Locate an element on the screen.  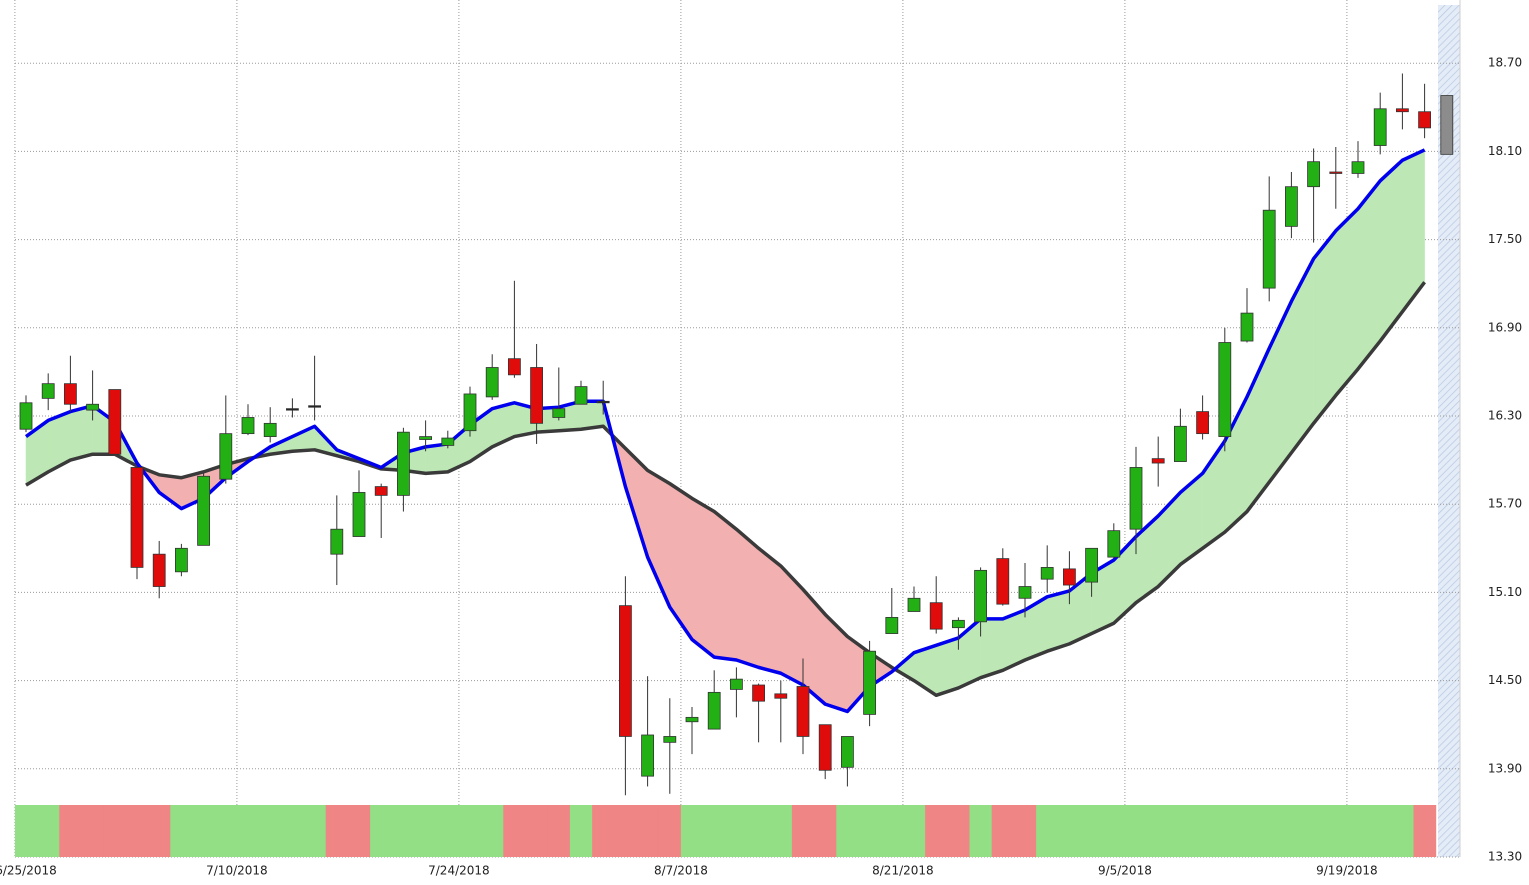
y-tick-label: 18.70 is located at coordinates (1505, 63).